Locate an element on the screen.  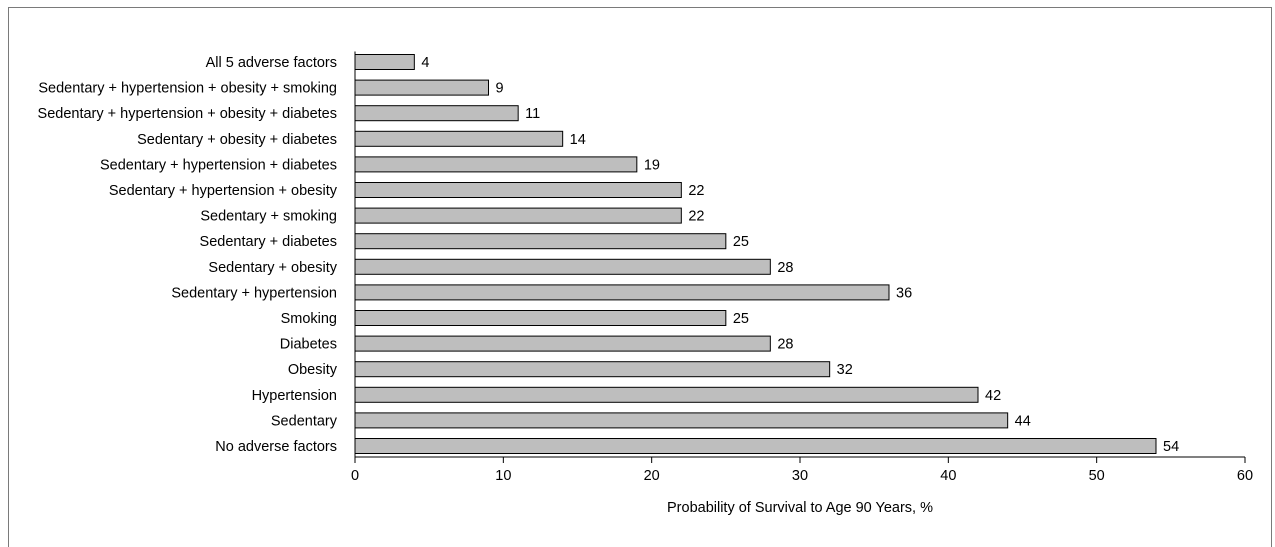
value-label: 11 is located at coordinates (532, 114).